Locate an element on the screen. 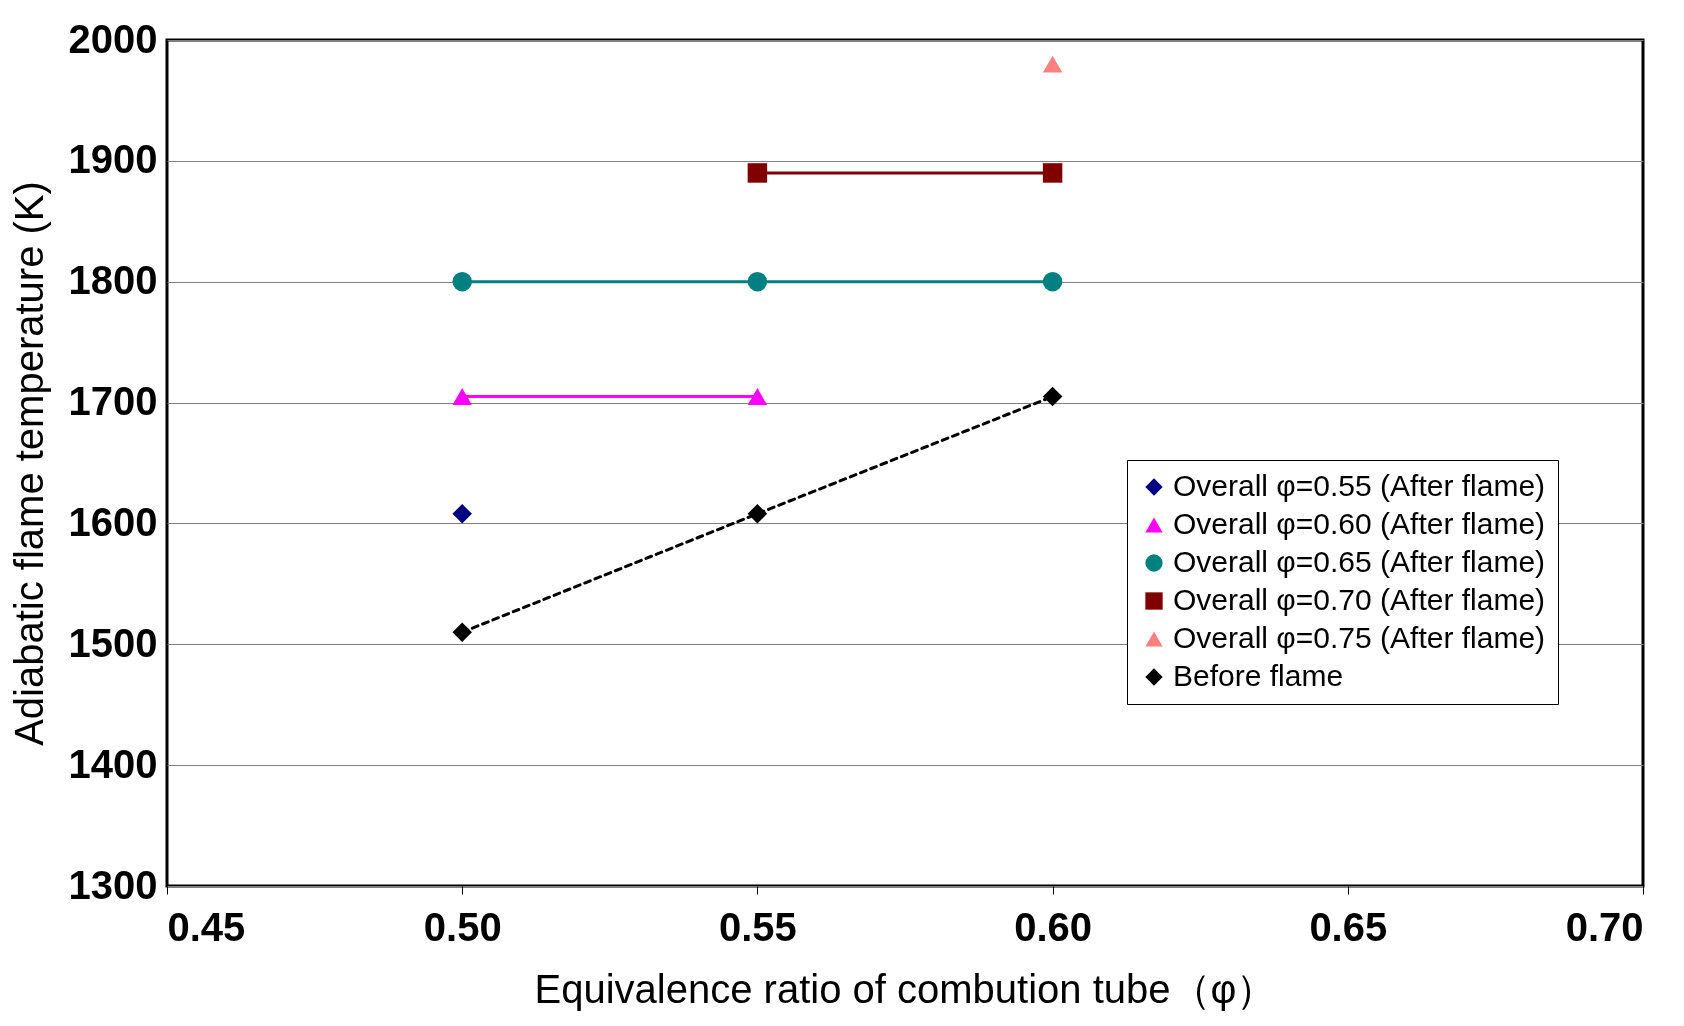 This screenshot has width=1684, height=1026. x-tick-label: 0.60 is located at coordinates (1053, 926).